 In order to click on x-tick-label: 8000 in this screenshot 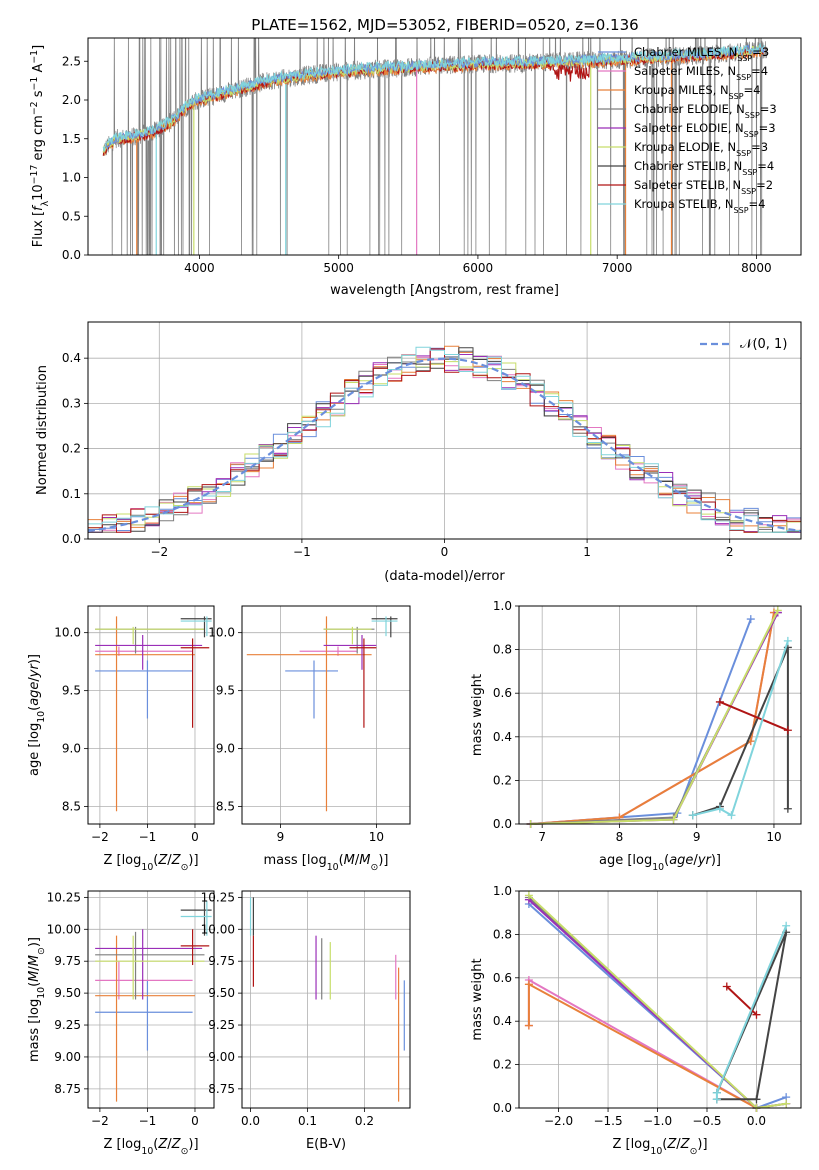, I will do `click(756, 268)`.